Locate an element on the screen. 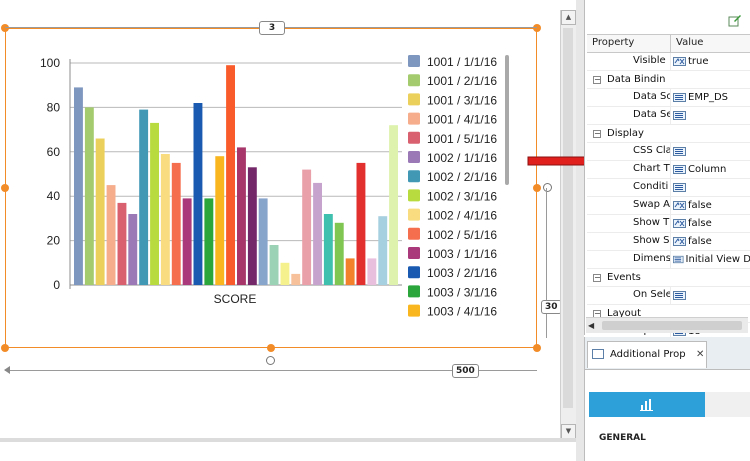  bar-chart-icon is located at coordinates (646, 405).